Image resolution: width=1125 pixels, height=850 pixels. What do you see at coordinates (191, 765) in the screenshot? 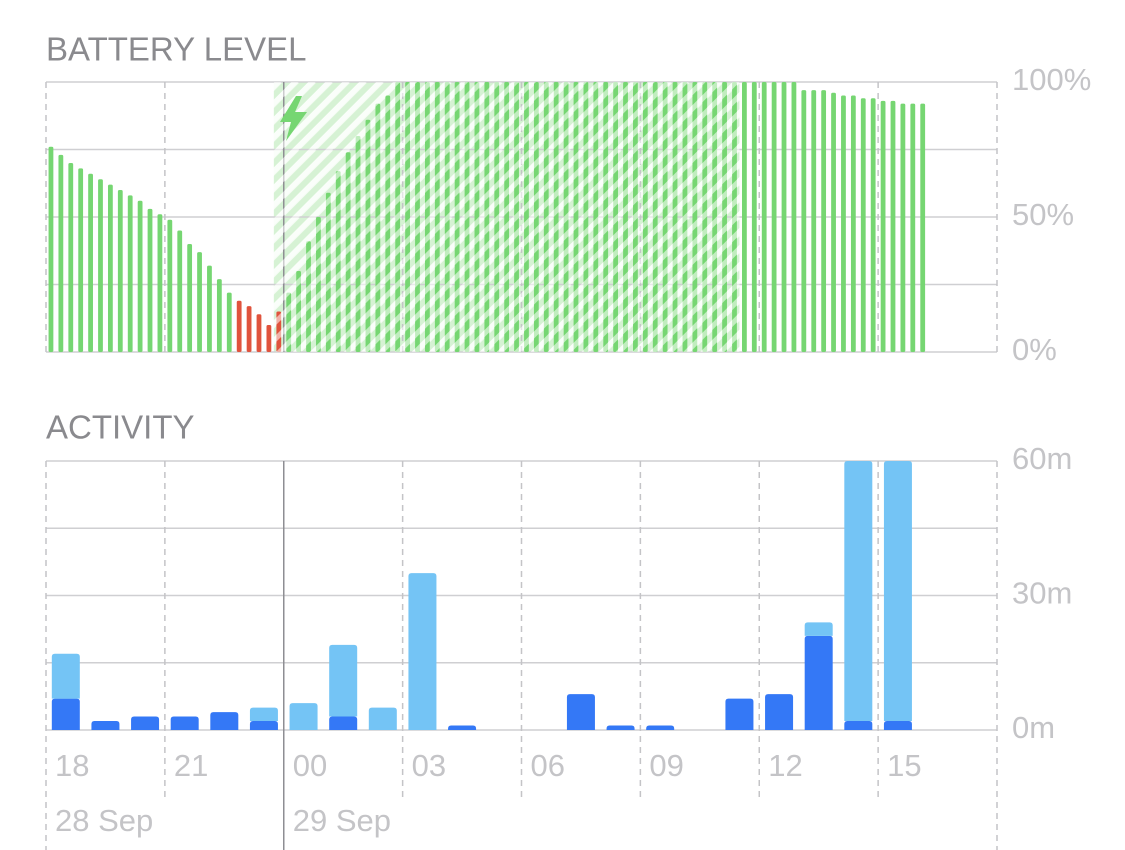
I see `x-tick-label: 21` at bounding box center [191, 765].